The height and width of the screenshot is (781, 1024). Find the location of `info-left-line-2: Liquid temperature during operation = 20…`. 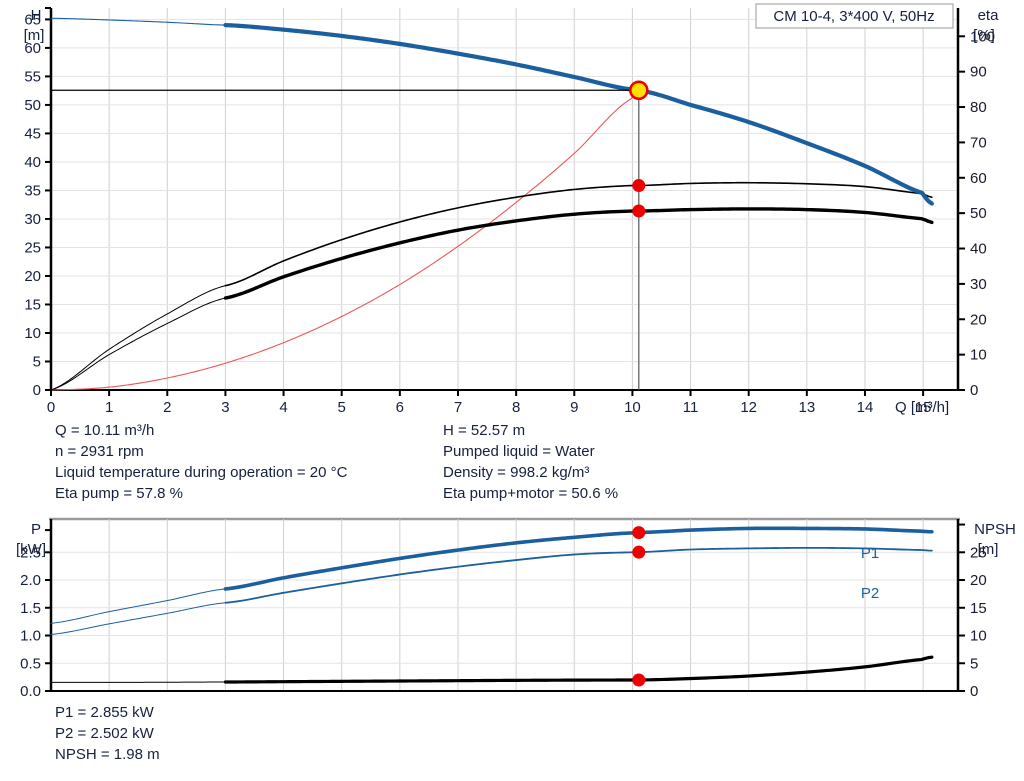

info-left-line-2: Liquid temperature during operation = 20… is located at coordinates (201, 472).